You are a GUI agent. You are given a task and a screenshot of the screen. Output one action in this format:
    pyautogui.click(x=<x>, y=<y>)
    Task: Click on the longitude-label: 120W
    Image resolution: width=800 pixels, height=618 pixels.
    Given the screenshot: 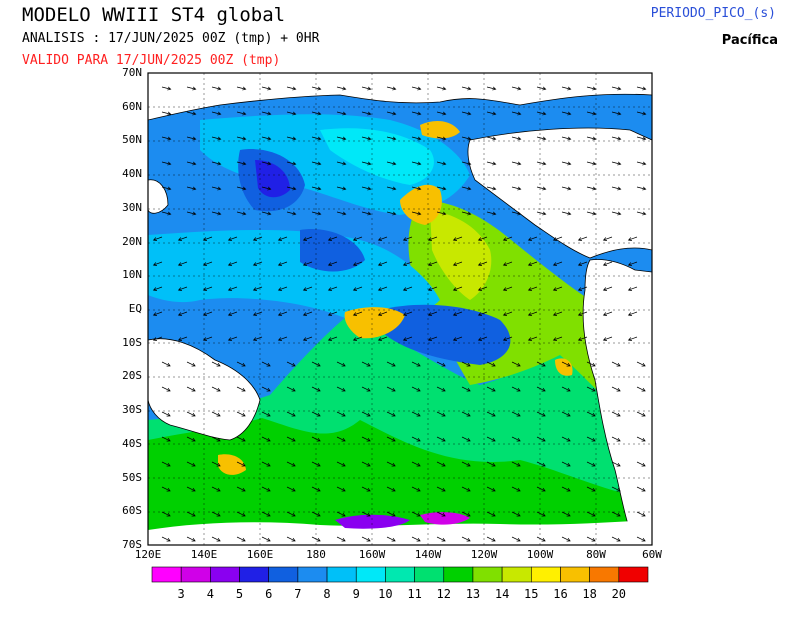 What is the action you would take?
    pyautogui.click(x=484, y=554)
    